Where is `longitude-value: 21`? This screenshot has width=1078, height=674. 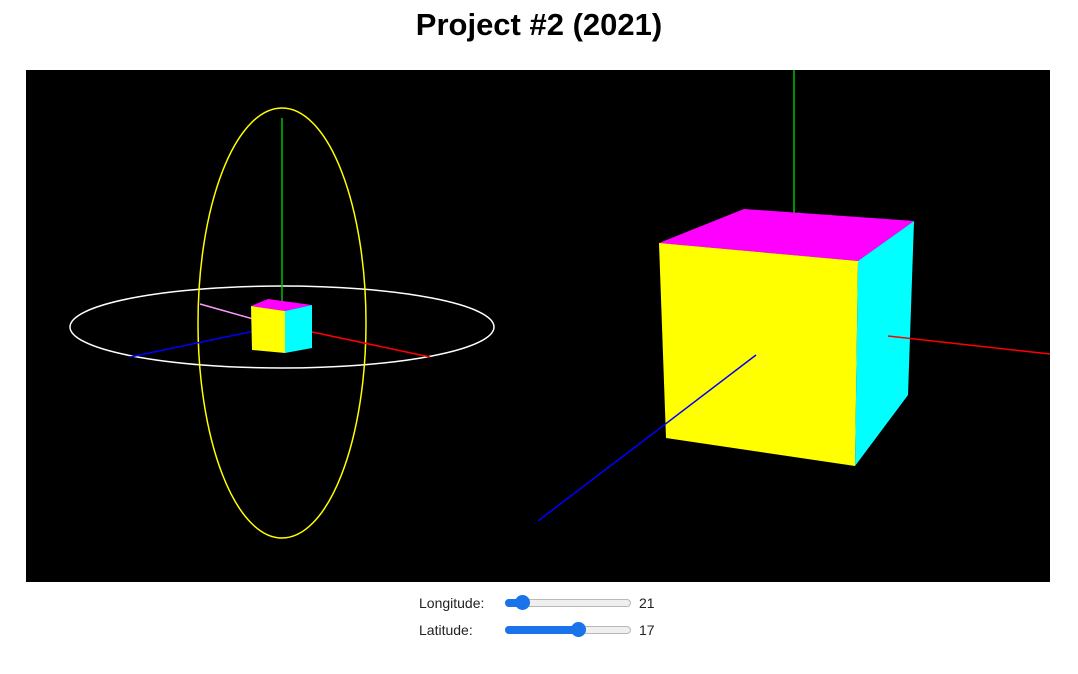
longitude-value: 21 is located at coordinates (647, 603).